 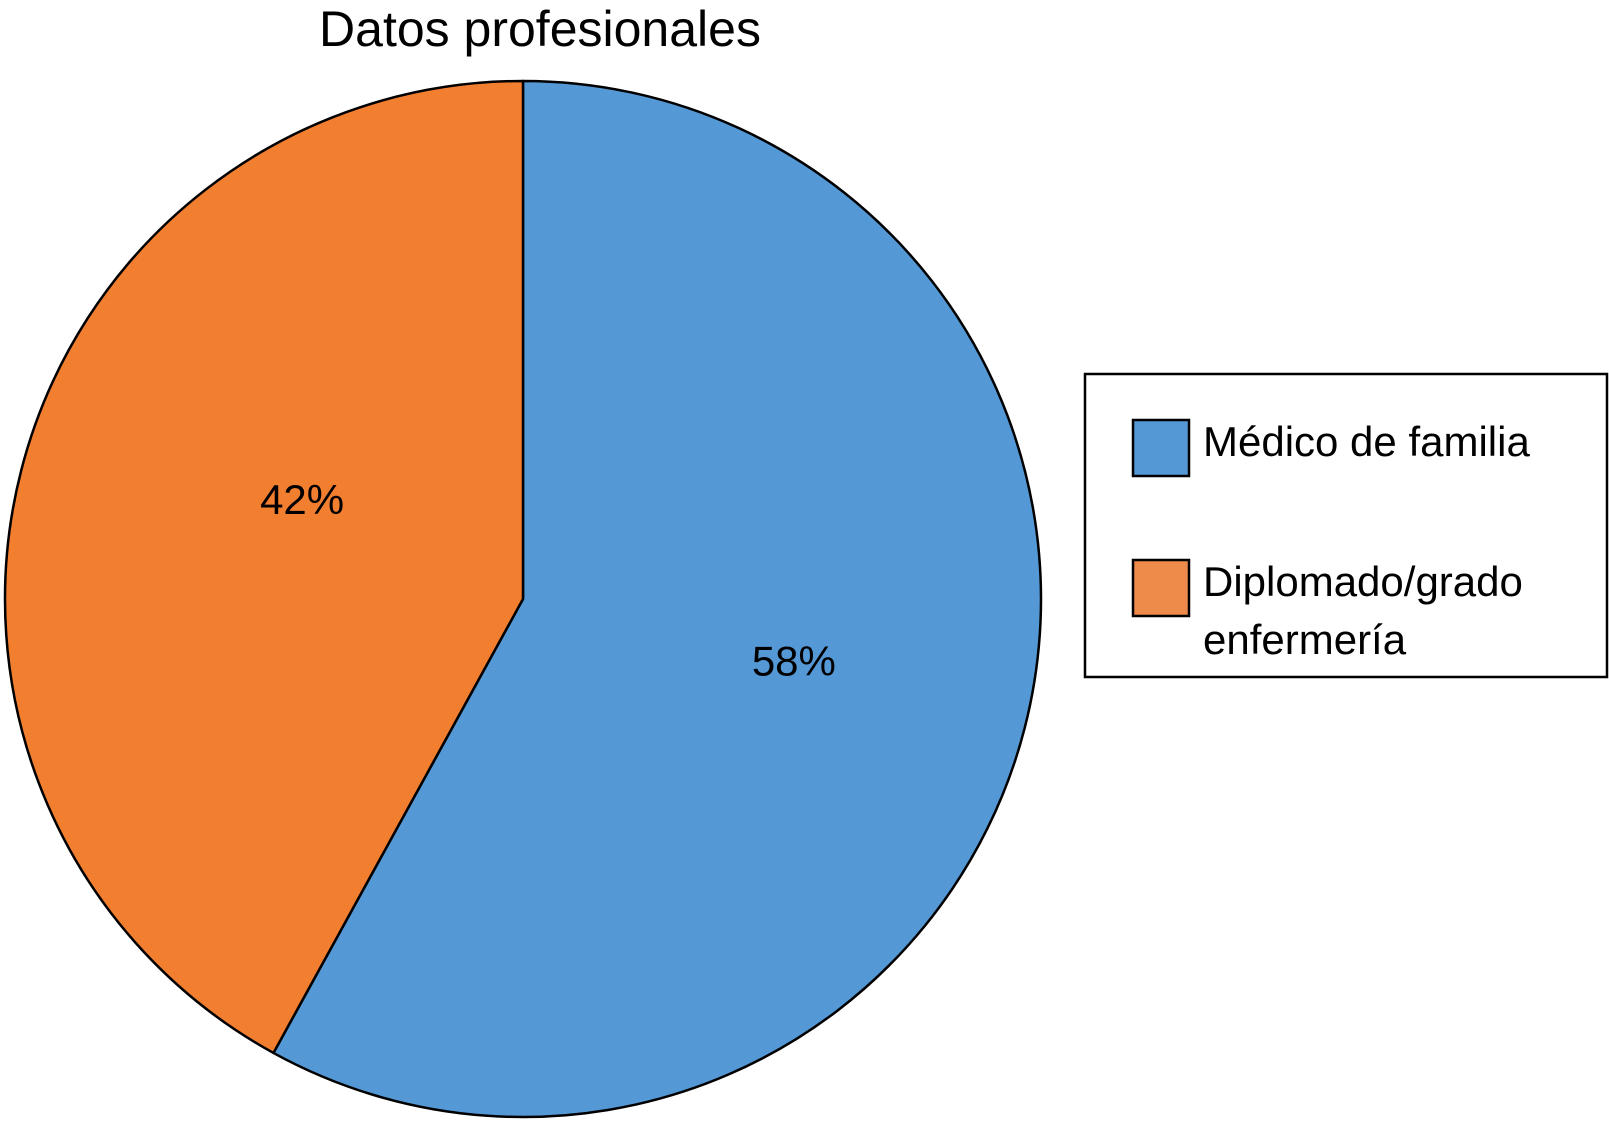 What do you see at coordinates (794, 660) in the screenshot?
I see `slice-value-label: 58%` at bounding box center [794, 660].